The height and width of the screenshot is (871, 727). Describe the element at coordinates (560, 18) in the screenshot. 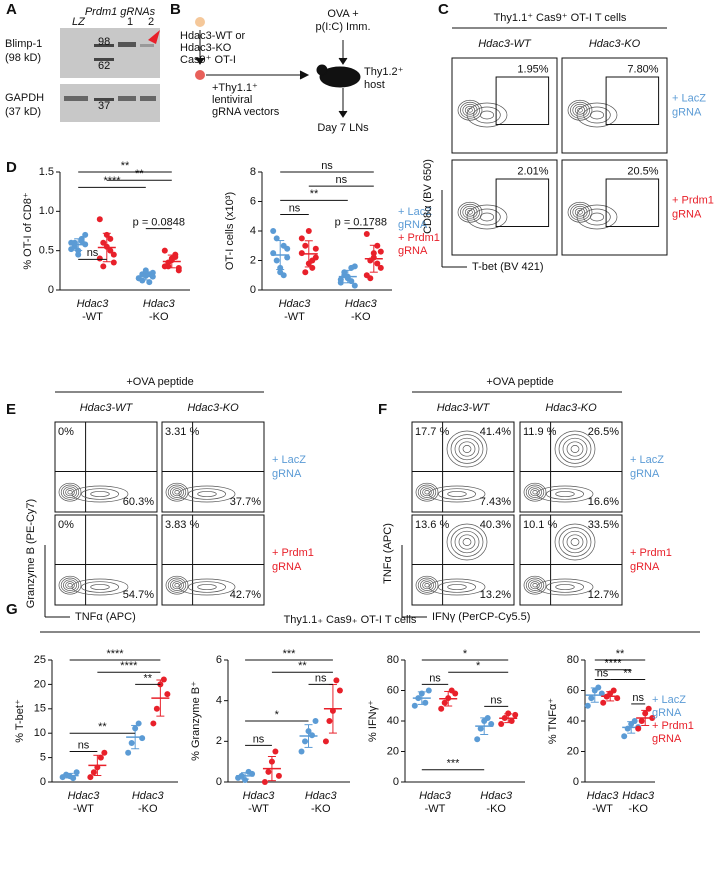

I see `panel-title: Thy1.1⁺ Cas9⁺ OT-I T cells` at that location.